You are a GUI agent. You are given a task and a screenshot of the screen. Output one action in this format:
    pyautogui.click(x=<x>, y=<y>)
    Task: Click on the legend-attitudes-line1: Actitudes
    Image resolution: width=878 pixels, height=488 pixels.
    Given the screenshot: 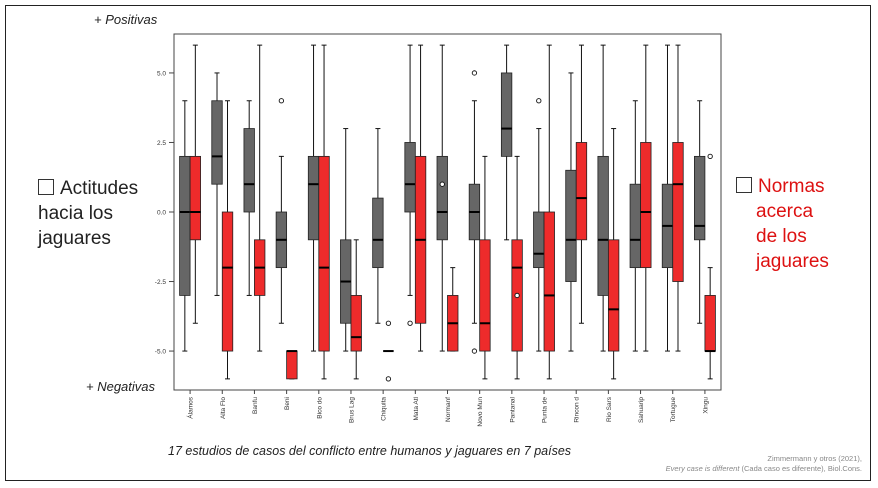 What is the action you would take?
    pyautogui.click(x=99, y=188)
    